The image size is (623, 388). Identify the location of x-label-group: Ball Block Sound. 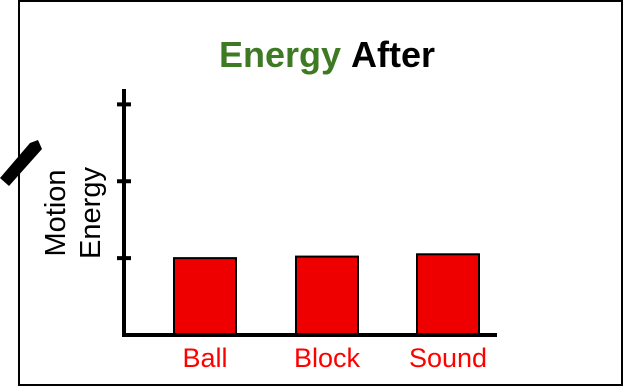
(334, 358).